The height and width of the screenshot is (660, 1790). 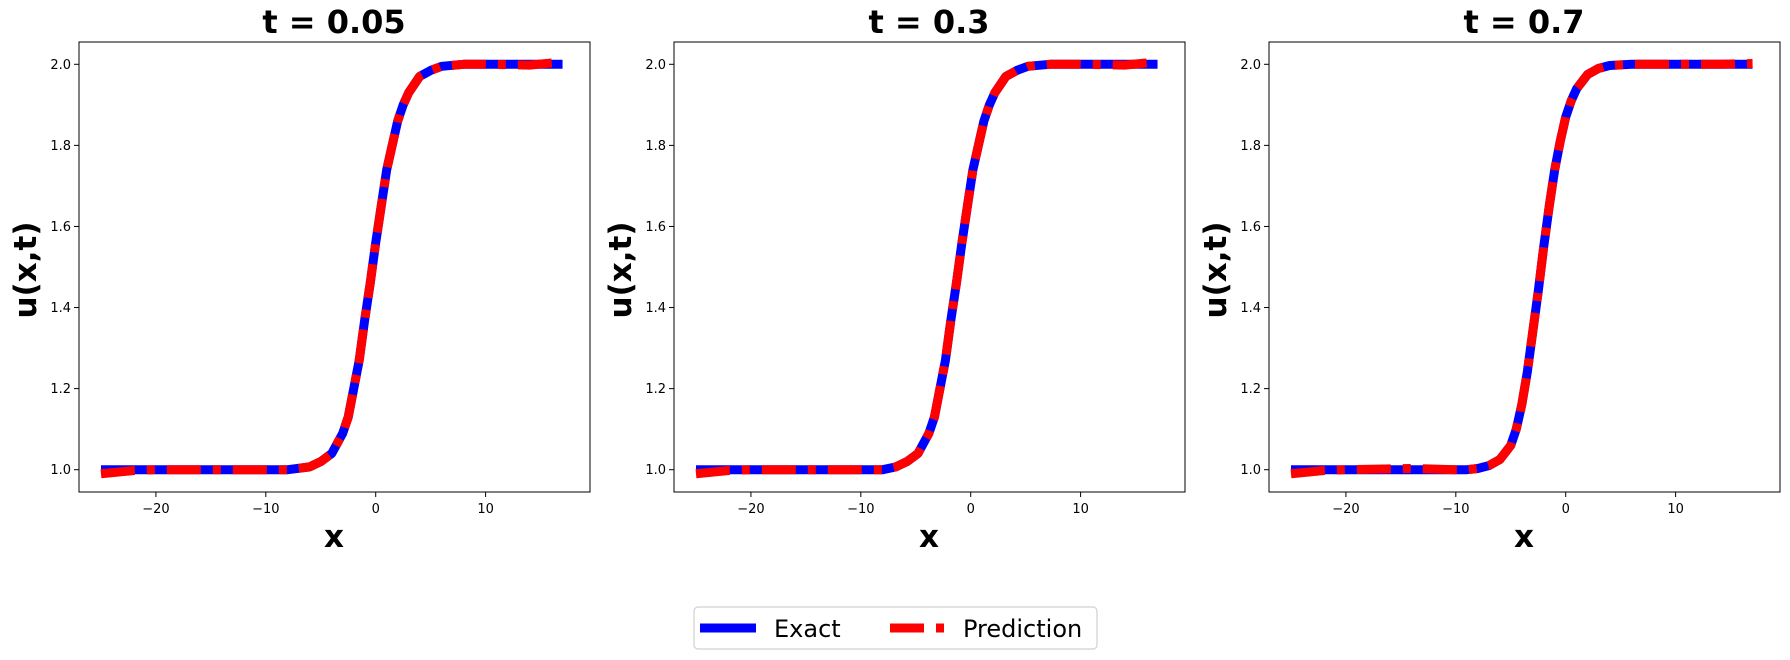 I want to click on legend-prediction-label: Prediction, so click(x=1022, y=629).